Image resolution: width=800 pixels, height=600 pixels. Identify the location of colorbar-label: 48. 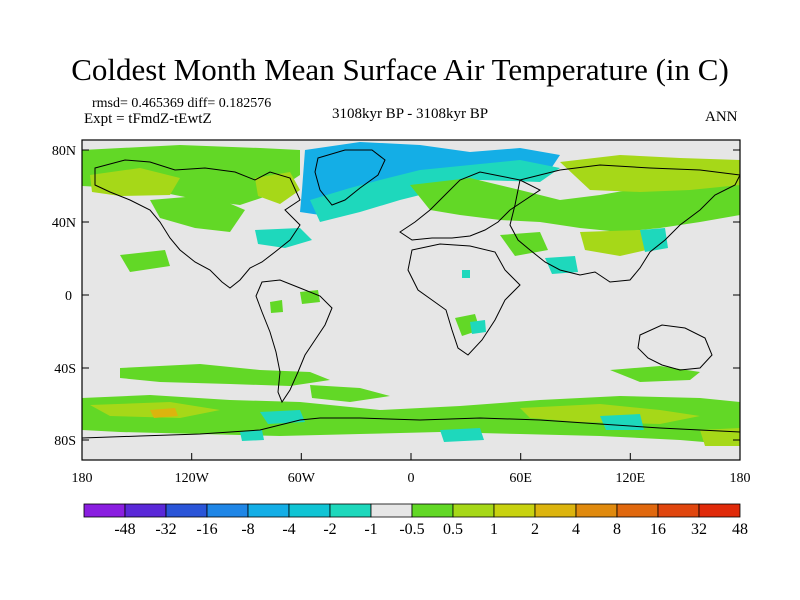
(740, 529).